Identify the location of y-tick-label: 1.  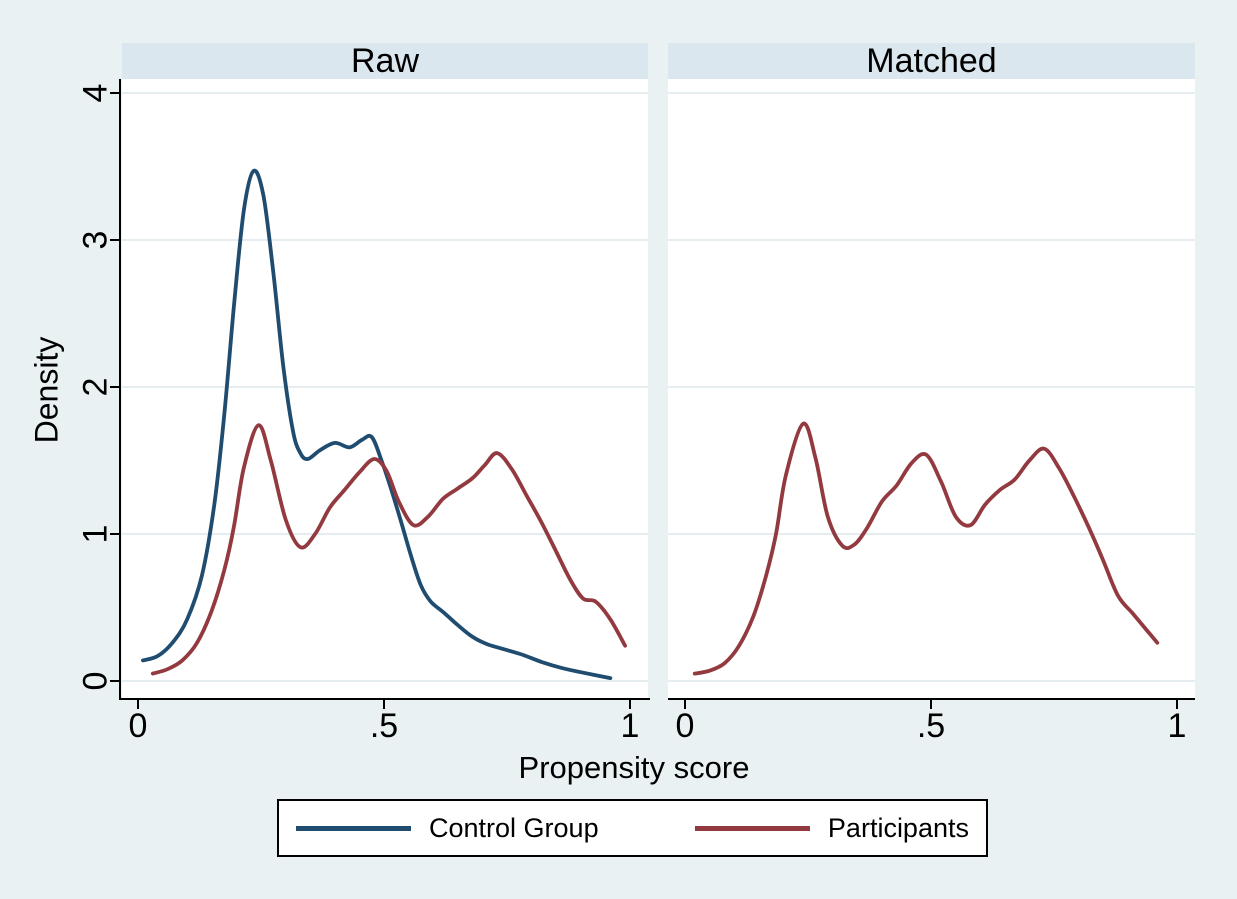
(95, 534).